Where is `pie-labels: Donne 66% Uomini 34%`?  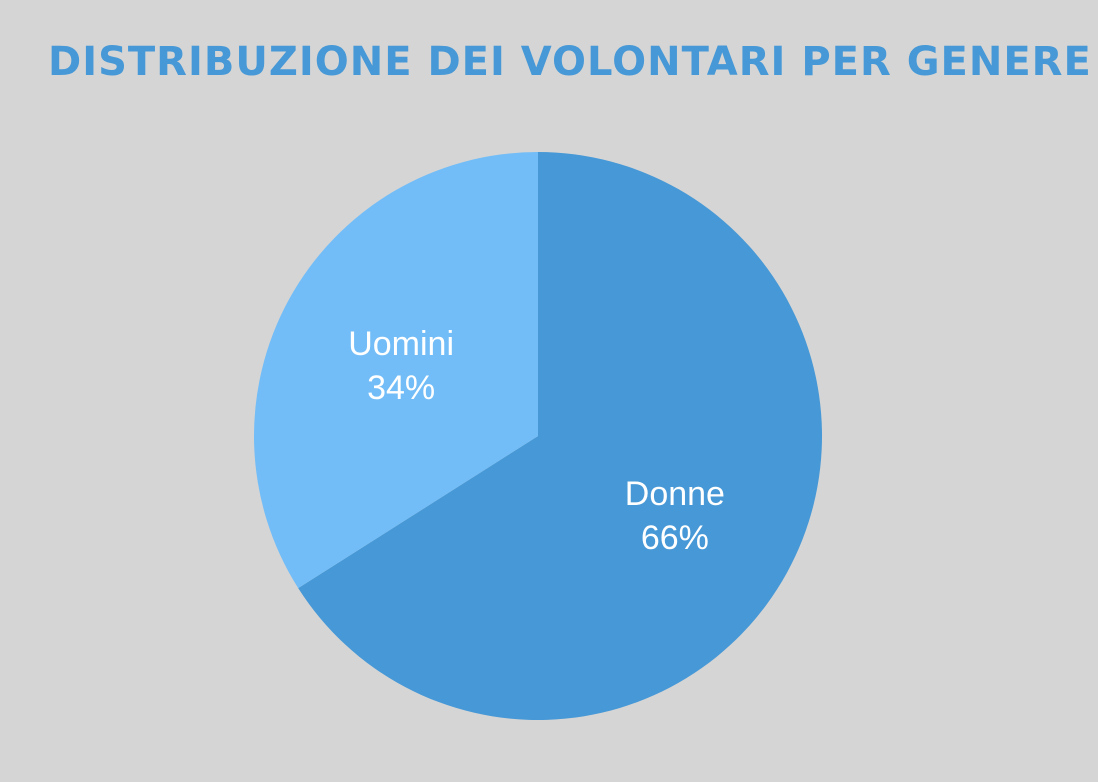
pie-labels: Donne 66% Uomini 34% is located at coordinates (536, 441).